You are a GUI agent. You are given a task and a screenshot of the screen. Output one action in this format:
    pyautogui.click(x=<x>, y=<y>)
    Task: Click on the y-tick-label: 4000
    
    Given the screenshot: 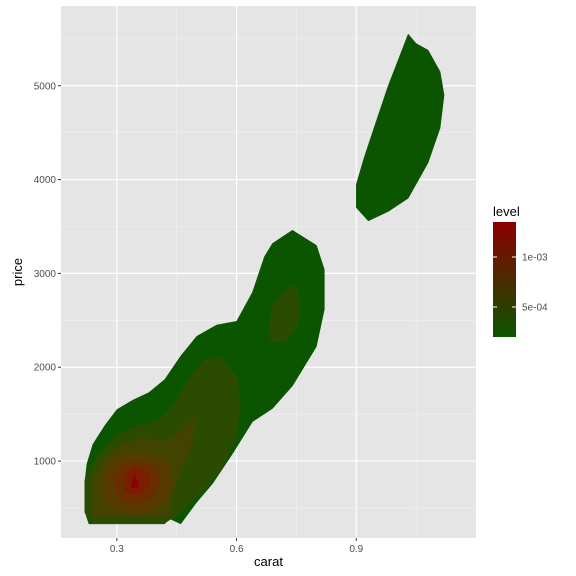 What is the action you would take?
    pyautogui.click(x=45, y=180)
    